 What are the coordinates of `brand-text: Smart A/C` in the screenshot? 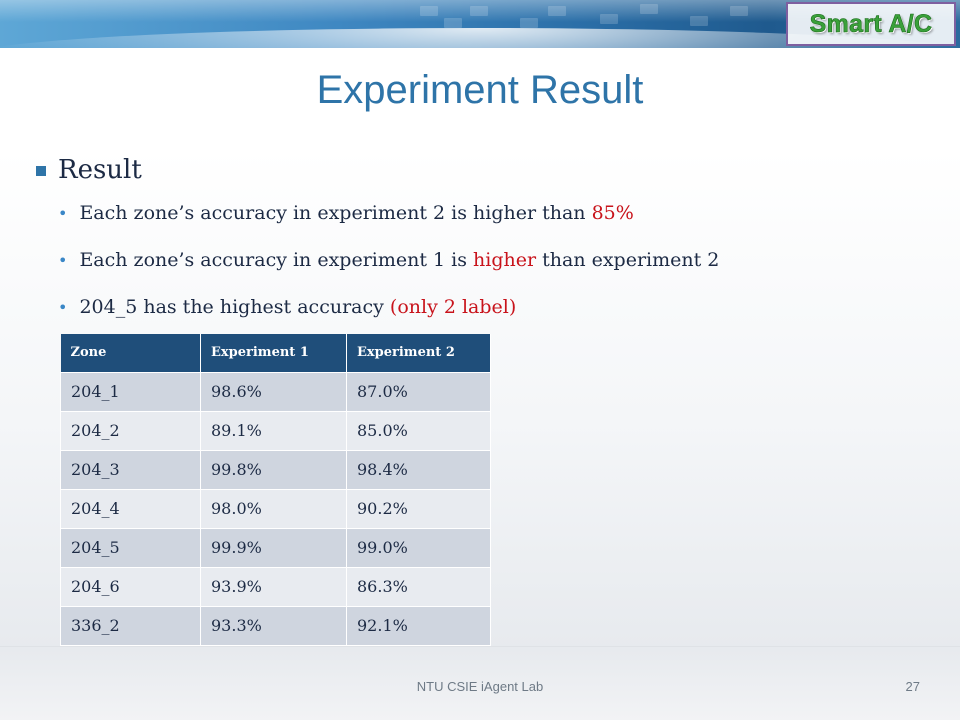 It's located at (871, 23).